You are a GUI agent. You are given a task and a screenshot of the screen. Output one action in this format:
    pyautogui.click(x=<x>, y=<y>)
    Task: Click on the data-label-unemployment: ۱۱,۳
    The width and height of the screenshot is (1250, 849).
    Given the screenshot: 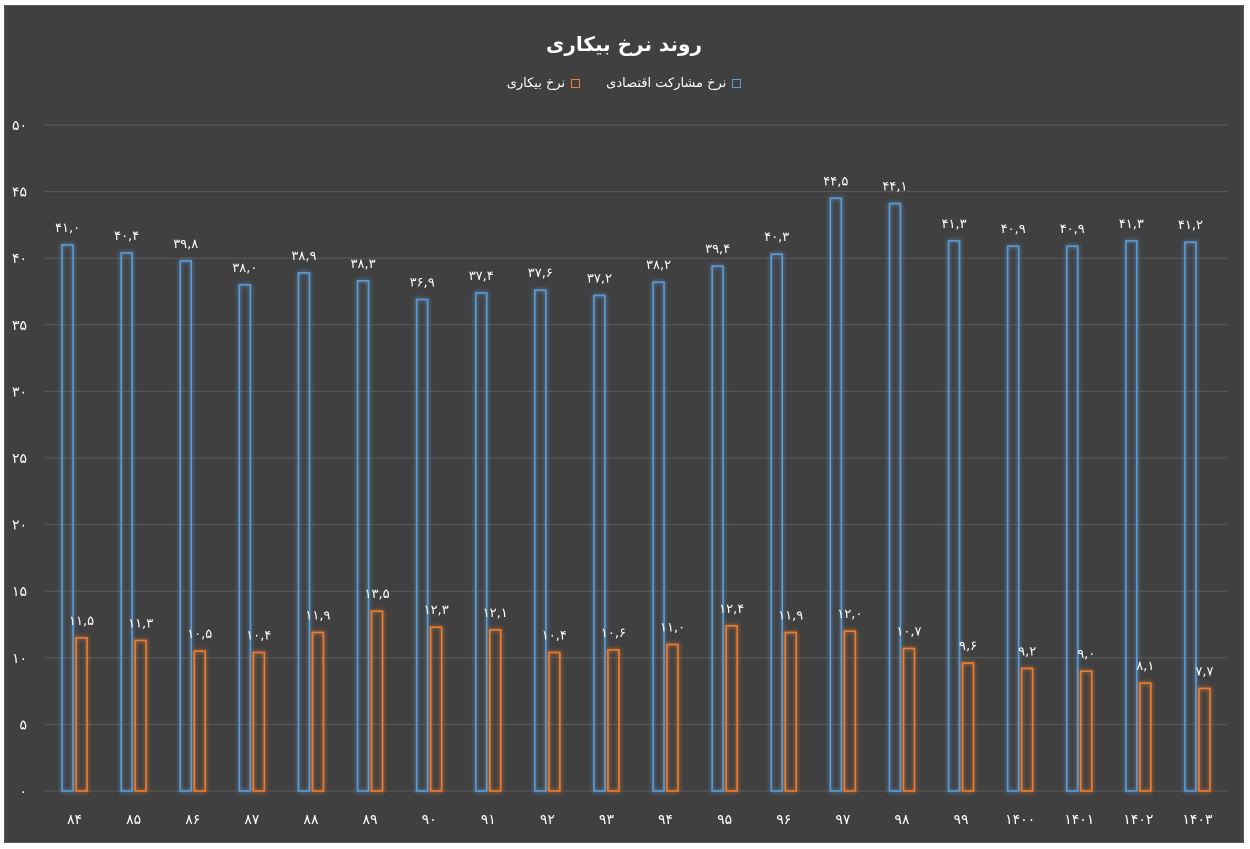 What is the action you would take?
    pyautogui.click(x=140, y=623)
    